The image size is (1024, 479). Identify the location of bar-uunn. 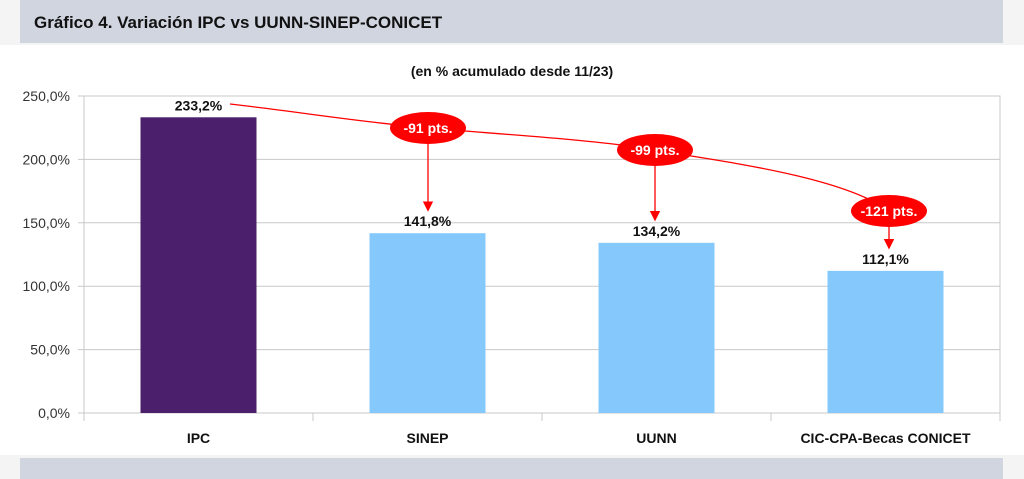
(656, 327).